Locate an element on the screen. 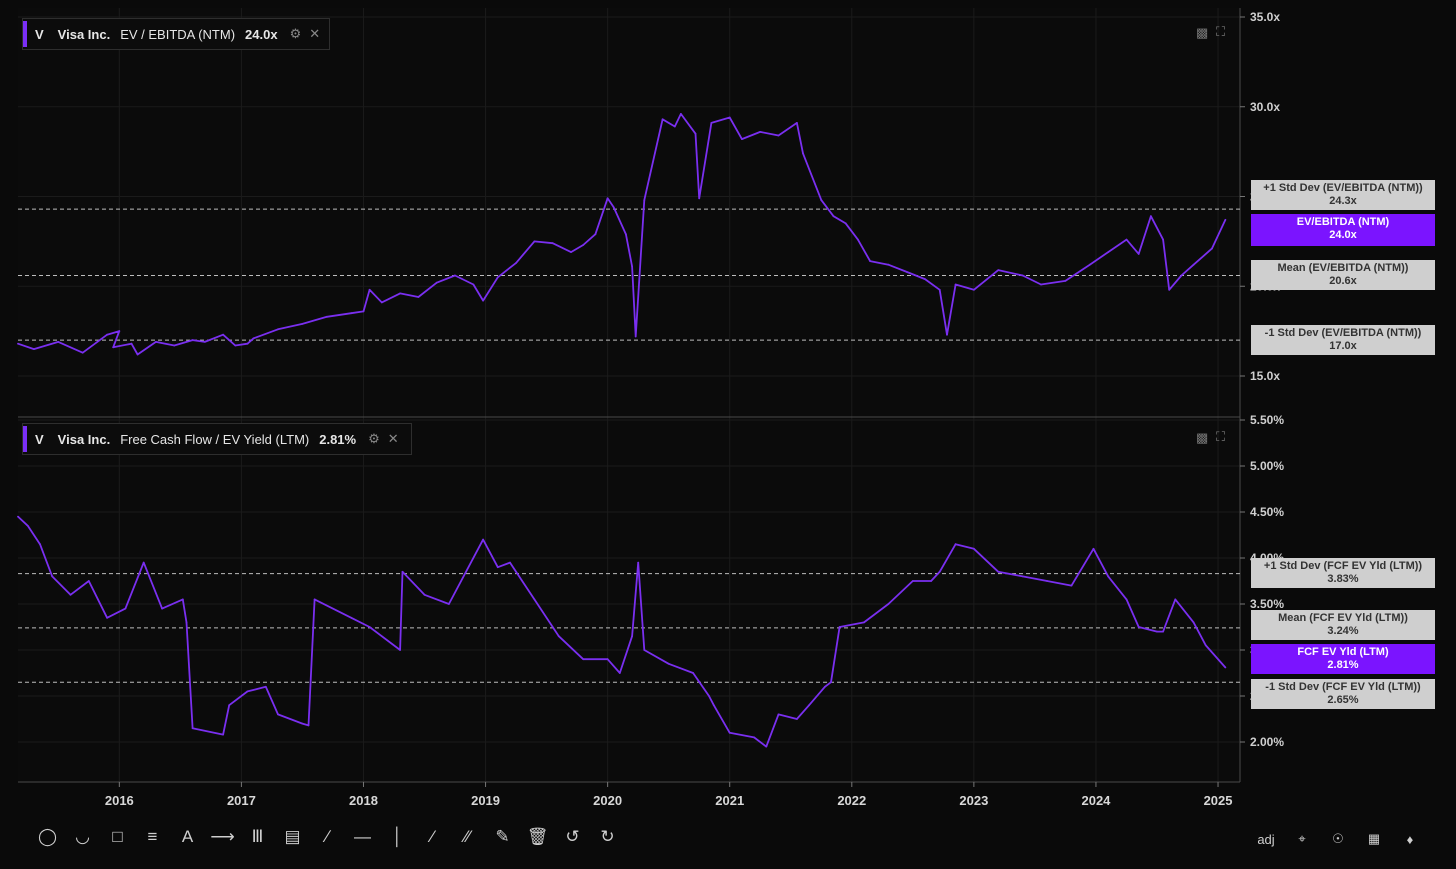 Image resolution: width=1456 pixels, height=869 pixels. tag-value: 24.0x is located at coordinates (1343, 235).